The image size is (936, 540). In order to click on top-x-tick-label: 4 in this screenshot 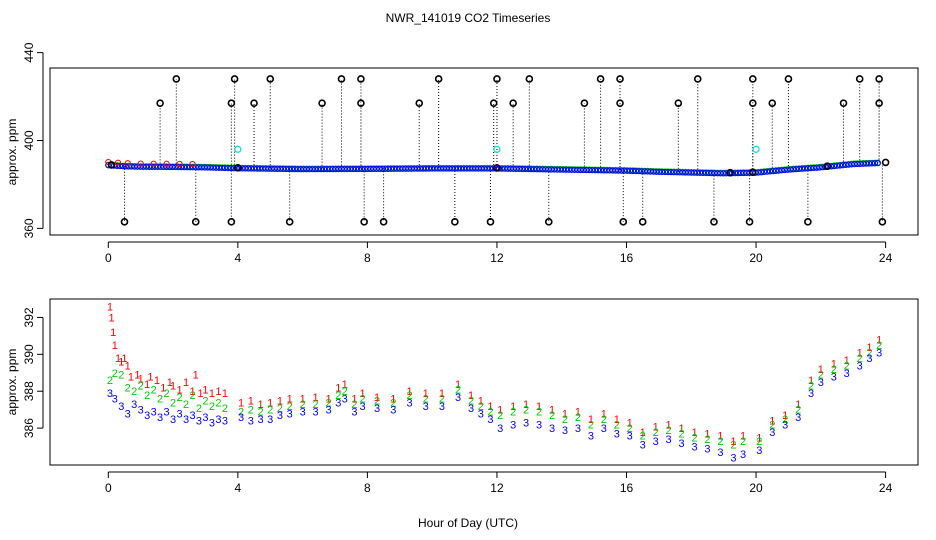, I will do `click(238, 258)`.